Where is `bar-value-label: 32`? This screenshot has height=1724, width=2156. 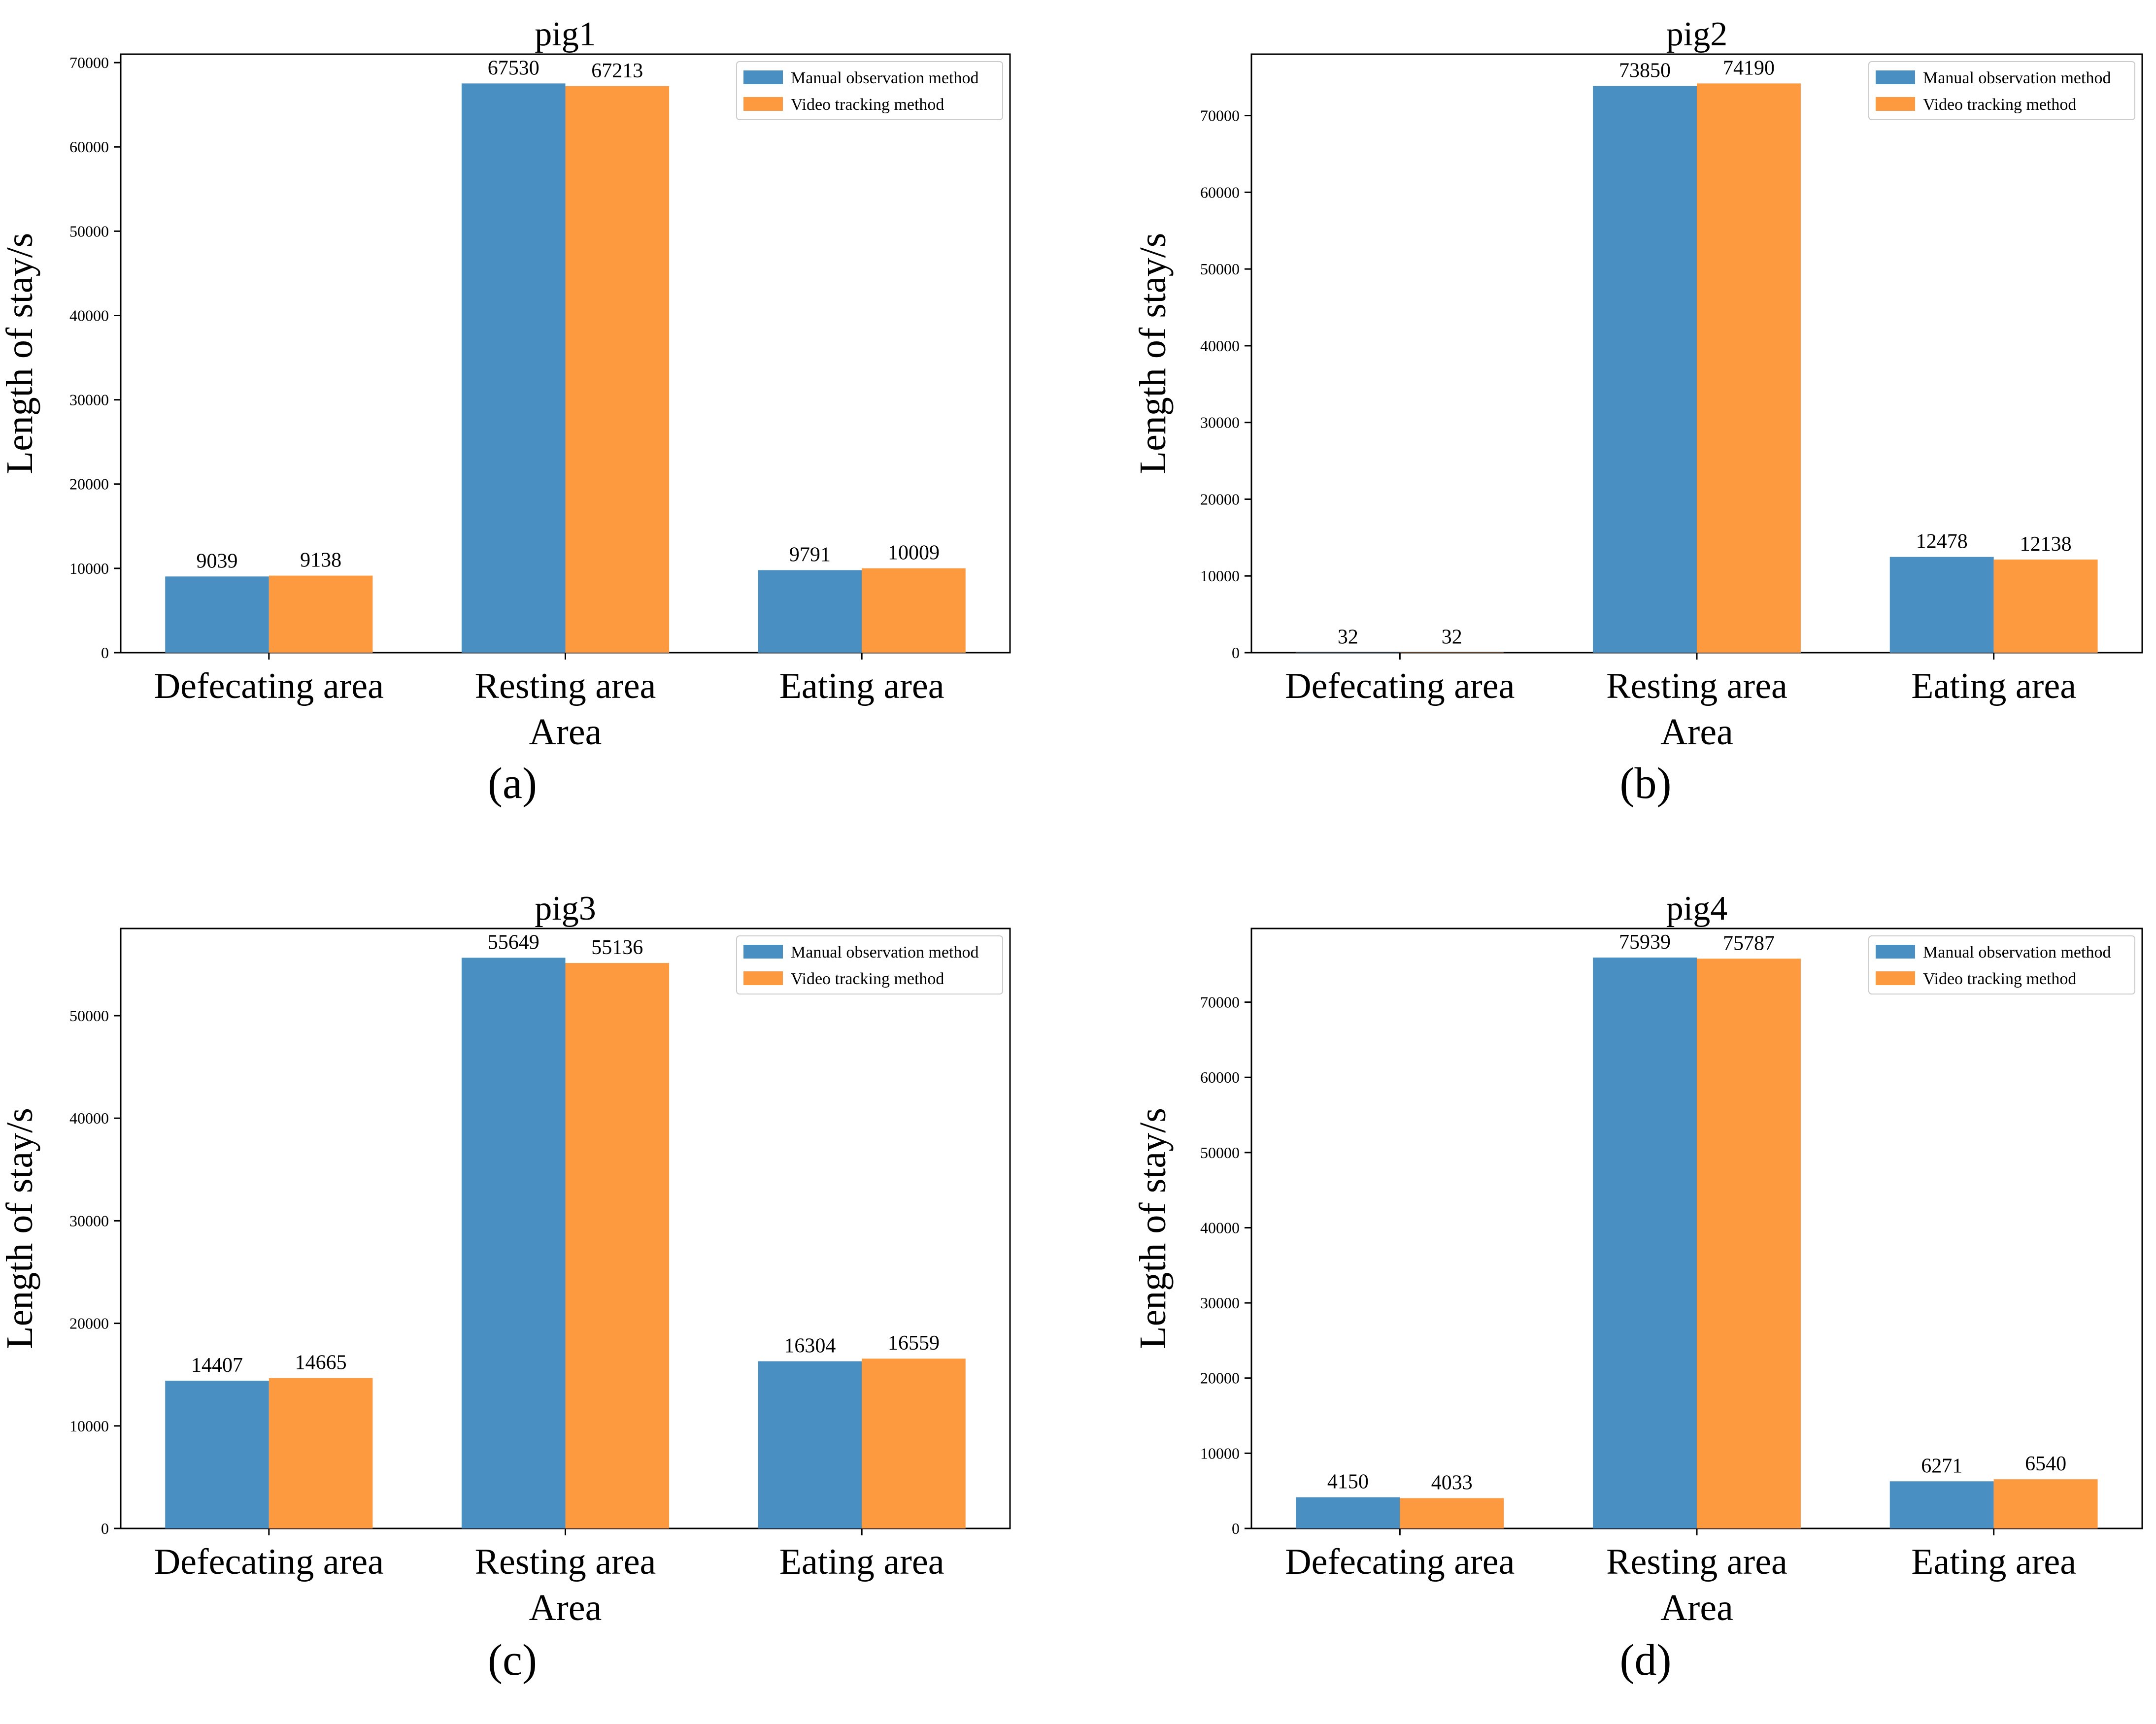
bar-value-label: 32 is located at coordinates (1348, 637).